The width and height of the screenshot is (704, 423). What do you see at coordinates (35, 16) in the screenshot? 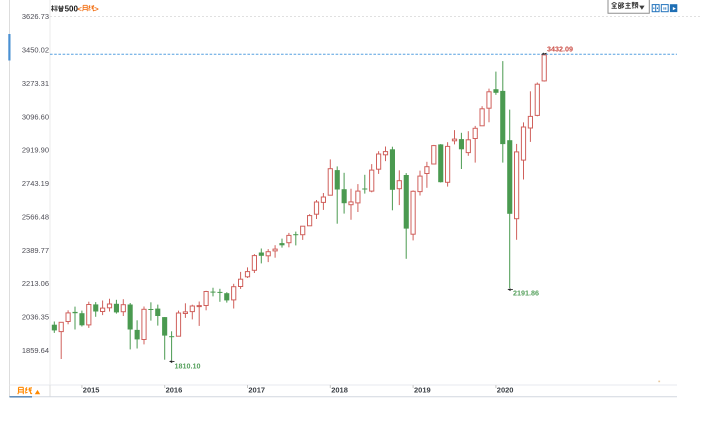
I see `svg-text: 3626.73` at bounding box center [35, 16].